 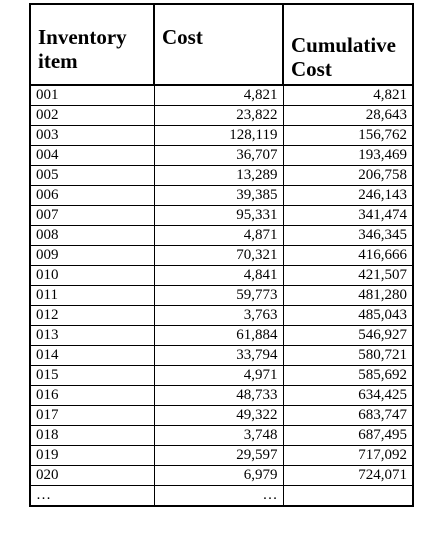 What do you see at coordinates (218, 235) in the screenshot?
I see `cell-cost: 4,871` at bounding box center [218, 235].